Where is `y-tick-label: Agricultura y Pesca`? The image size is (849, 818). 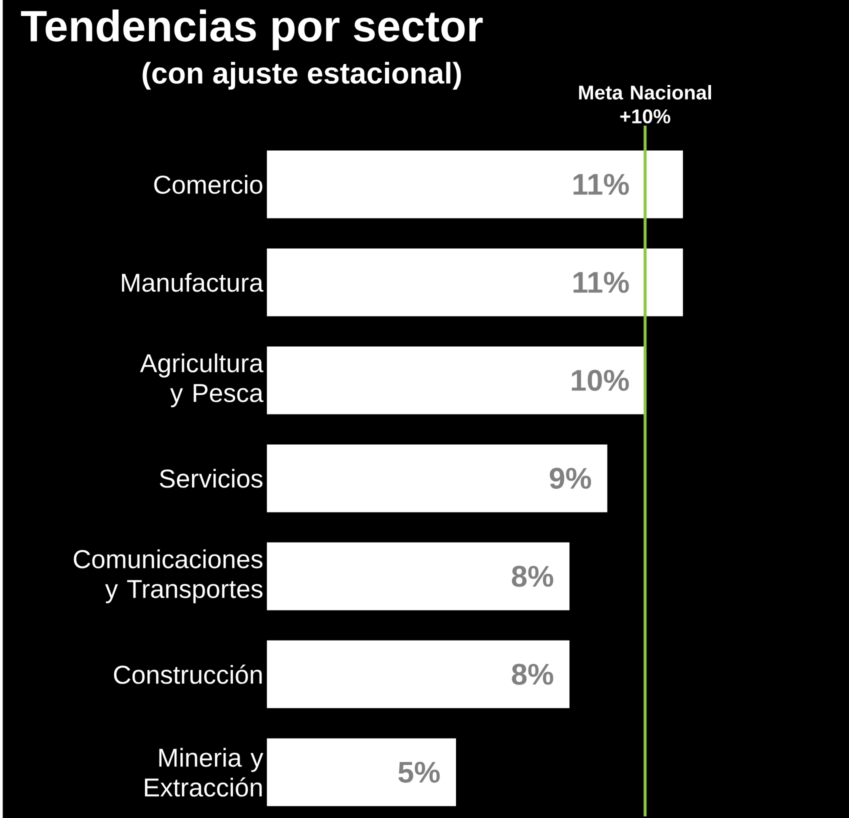
y-tick-label: Agricultura y Pesca is located at coordinates (202, 380).